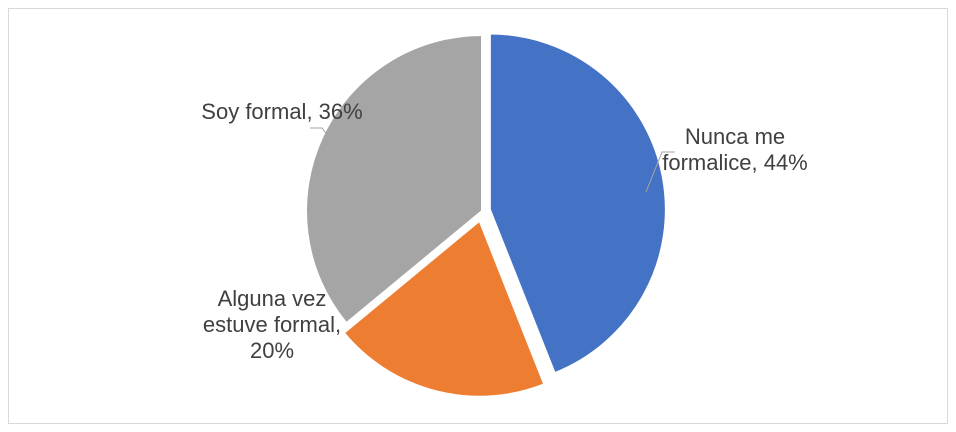  What do you see at coordinates (272, 324) in the screenshot?
I see `data-label: Alguna vez estuve formal, 20%` at bounding box center [272, 324].